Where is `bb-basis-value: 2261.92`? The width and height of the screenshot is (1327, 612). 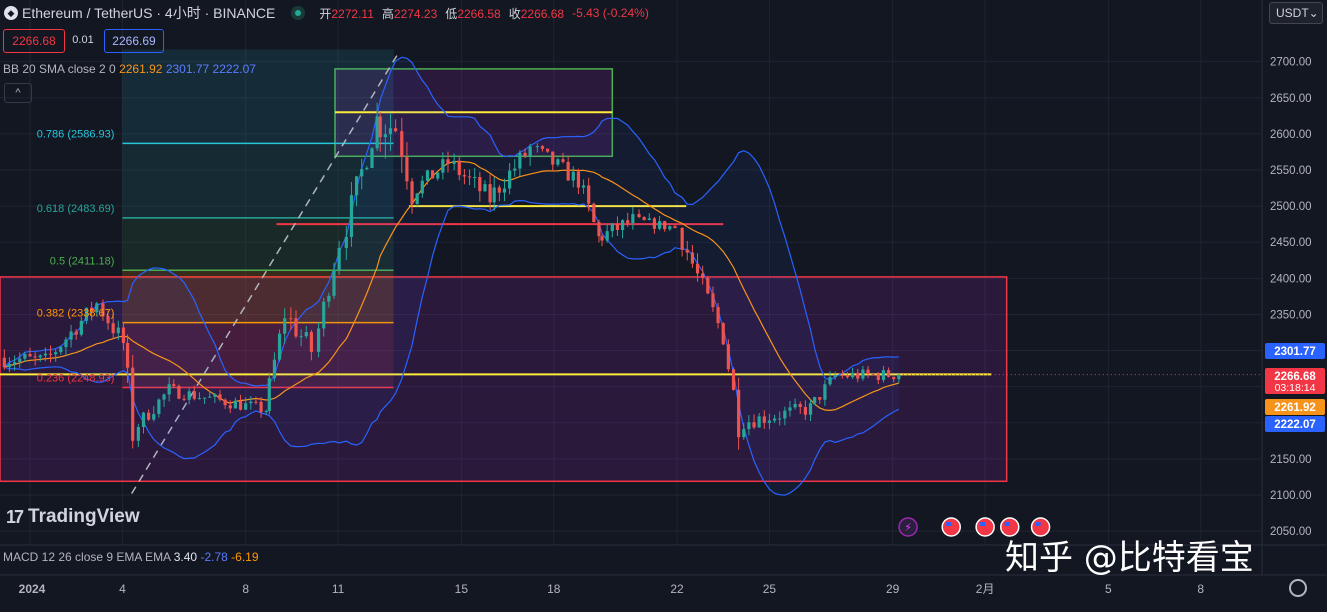 bb-basis-value: 2261.92 is located at coordinates (141, 69).